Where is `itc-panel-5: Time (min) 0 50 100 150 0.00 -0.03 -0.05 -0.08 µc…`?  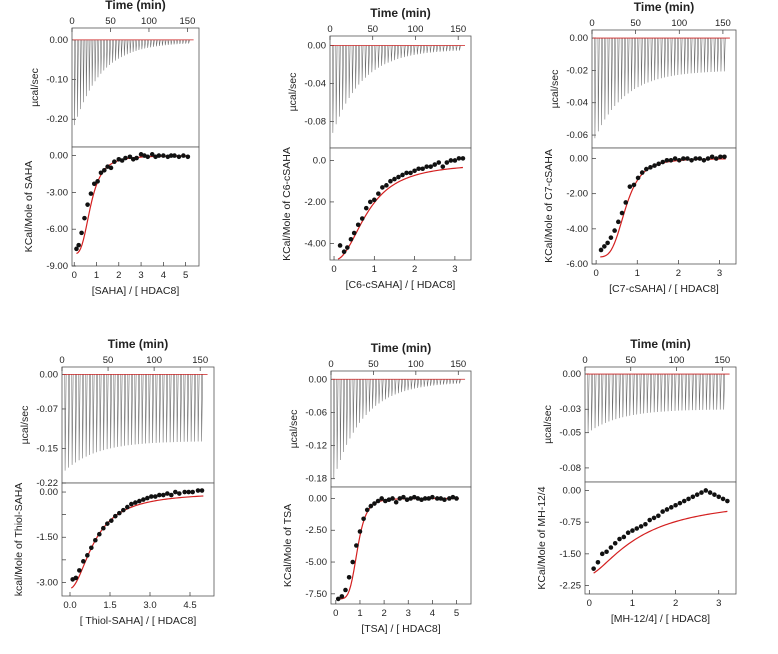
itc-panel-5: Time (min) 0 50 100 150 0.00 -0.03 -0.05 -0.08 µc… is located at coordinates (636, 481).